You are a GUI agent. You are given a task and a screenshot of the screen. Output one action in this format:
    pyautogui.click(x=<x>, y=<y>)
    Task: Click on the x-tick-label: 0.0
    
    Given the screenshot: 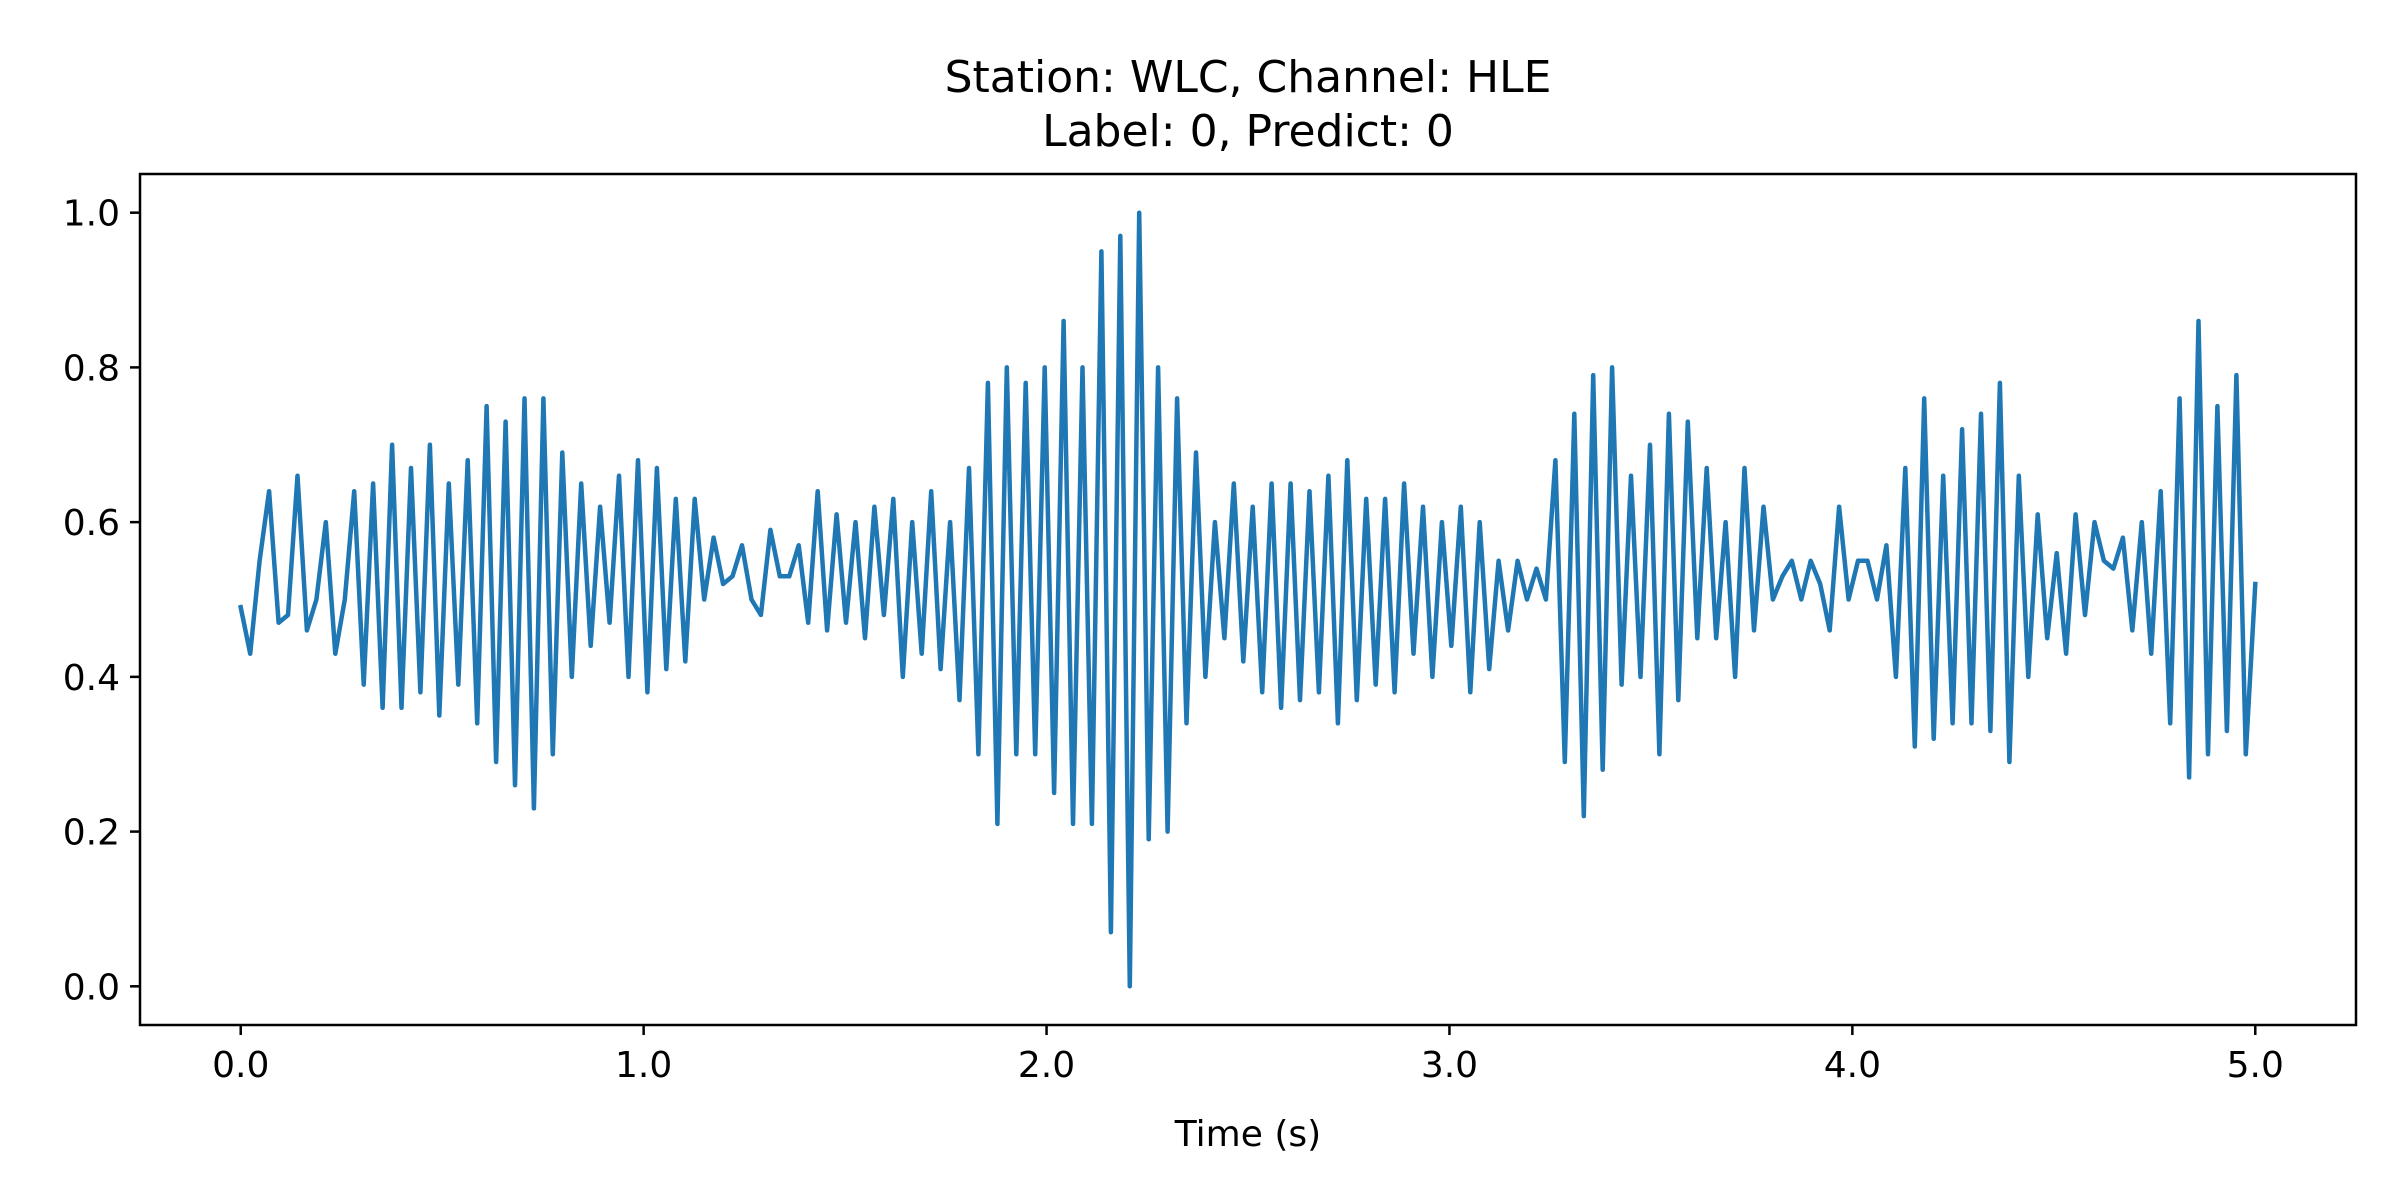 What is the action you would take?
    pyautogui.click(x=240, y=1065)
    